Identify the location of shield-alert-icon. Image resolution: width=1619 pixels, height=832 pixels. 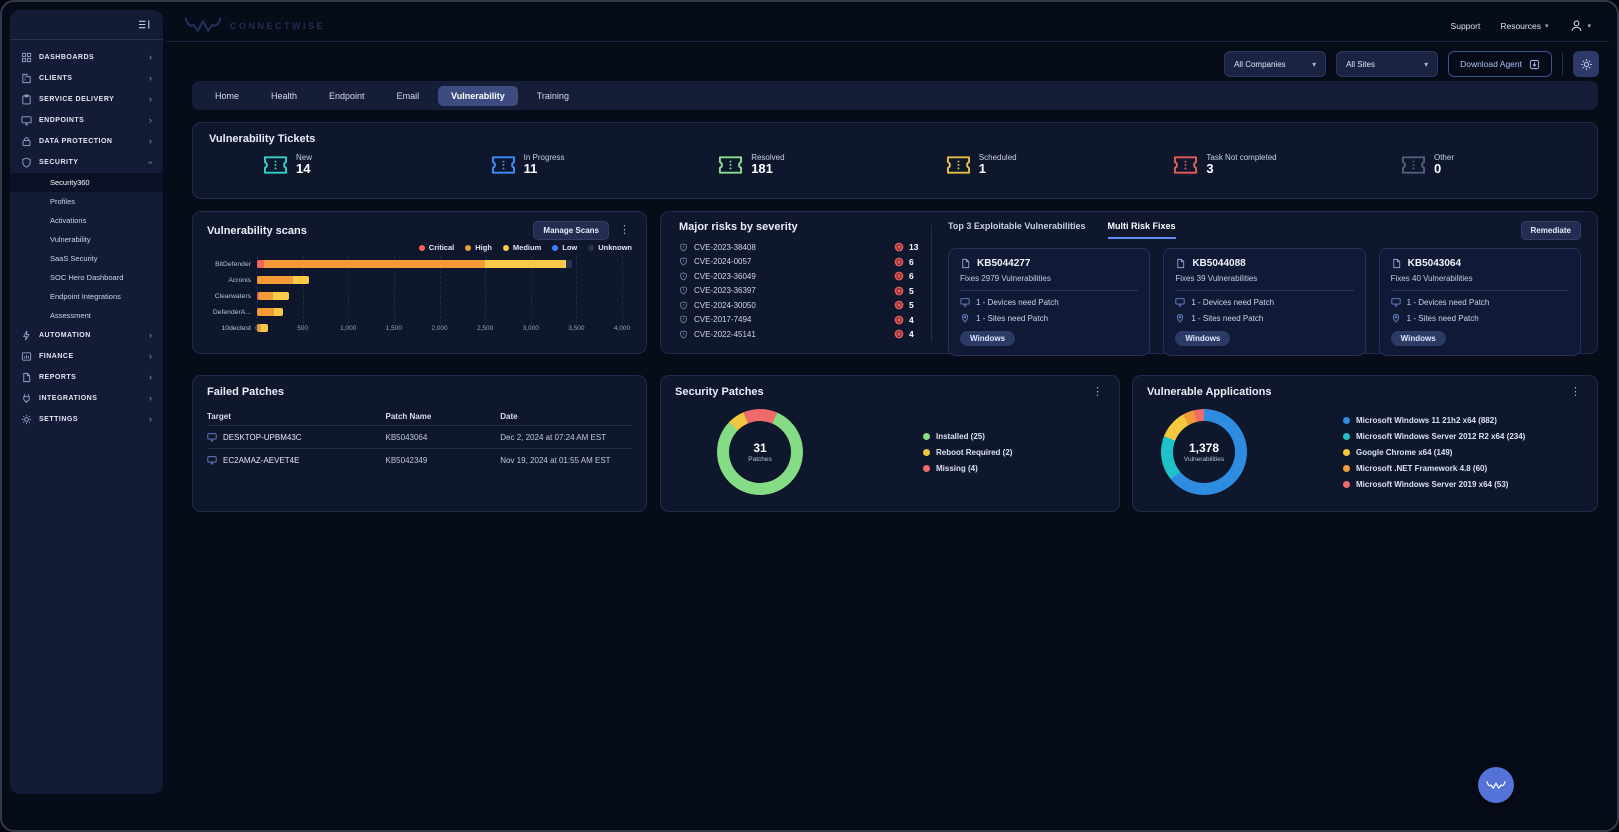
(683, 247).